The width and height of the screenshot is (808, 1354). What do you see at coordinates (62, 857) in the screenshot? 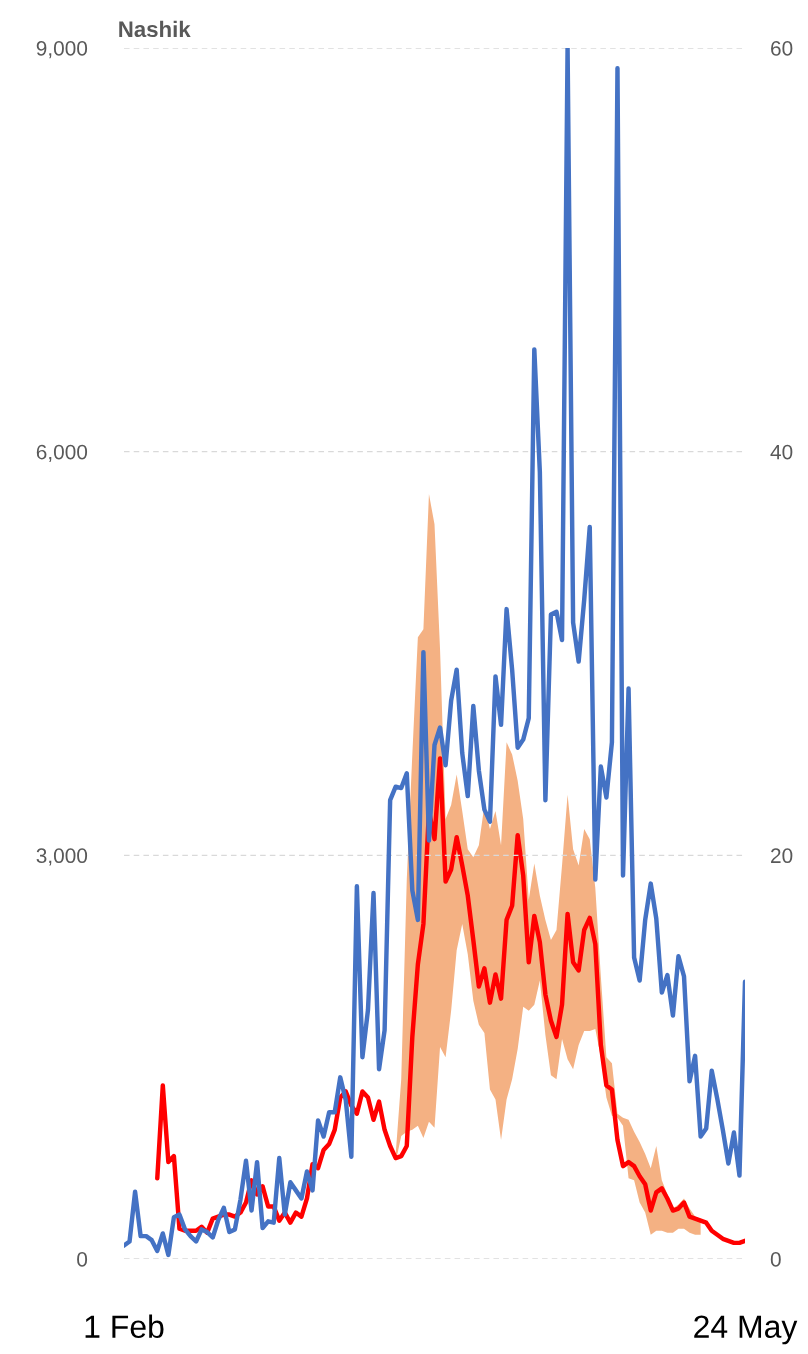
I see `y-tick-label: 3,000` at bounding box center [62, 857].